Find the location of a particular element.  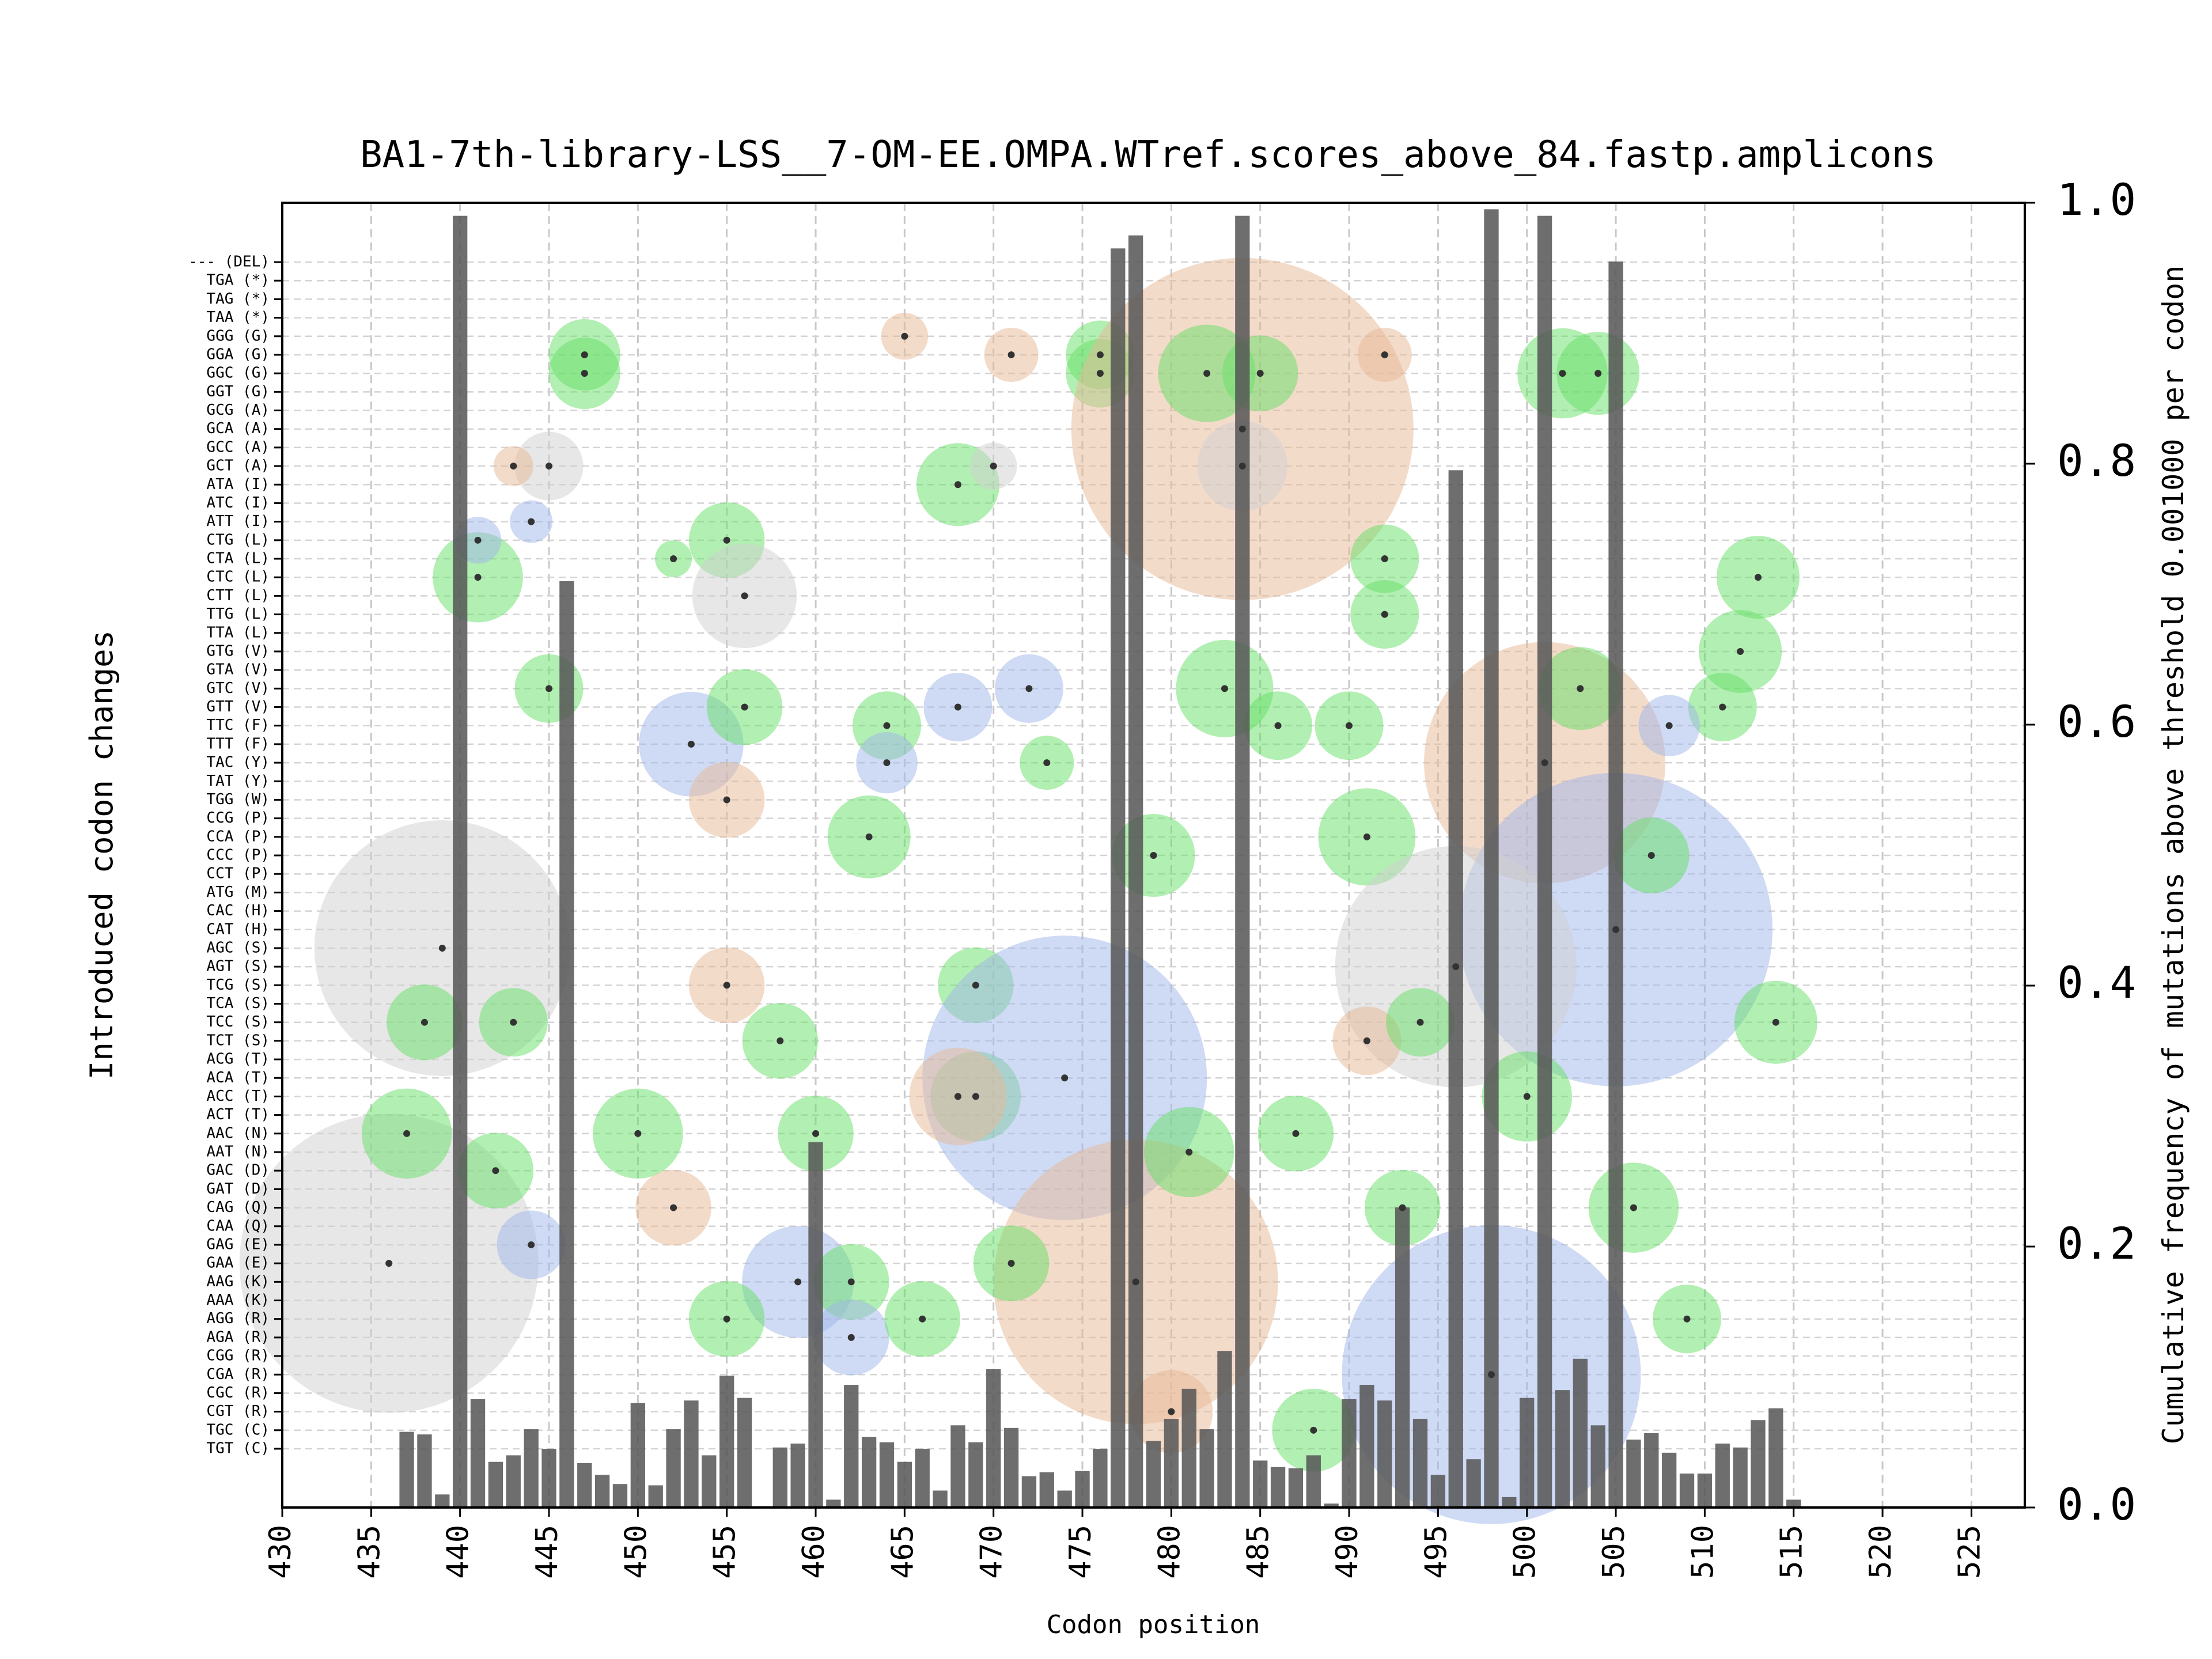

codon-tick-label: AGA (R) is located at coordinates (238, 1337).